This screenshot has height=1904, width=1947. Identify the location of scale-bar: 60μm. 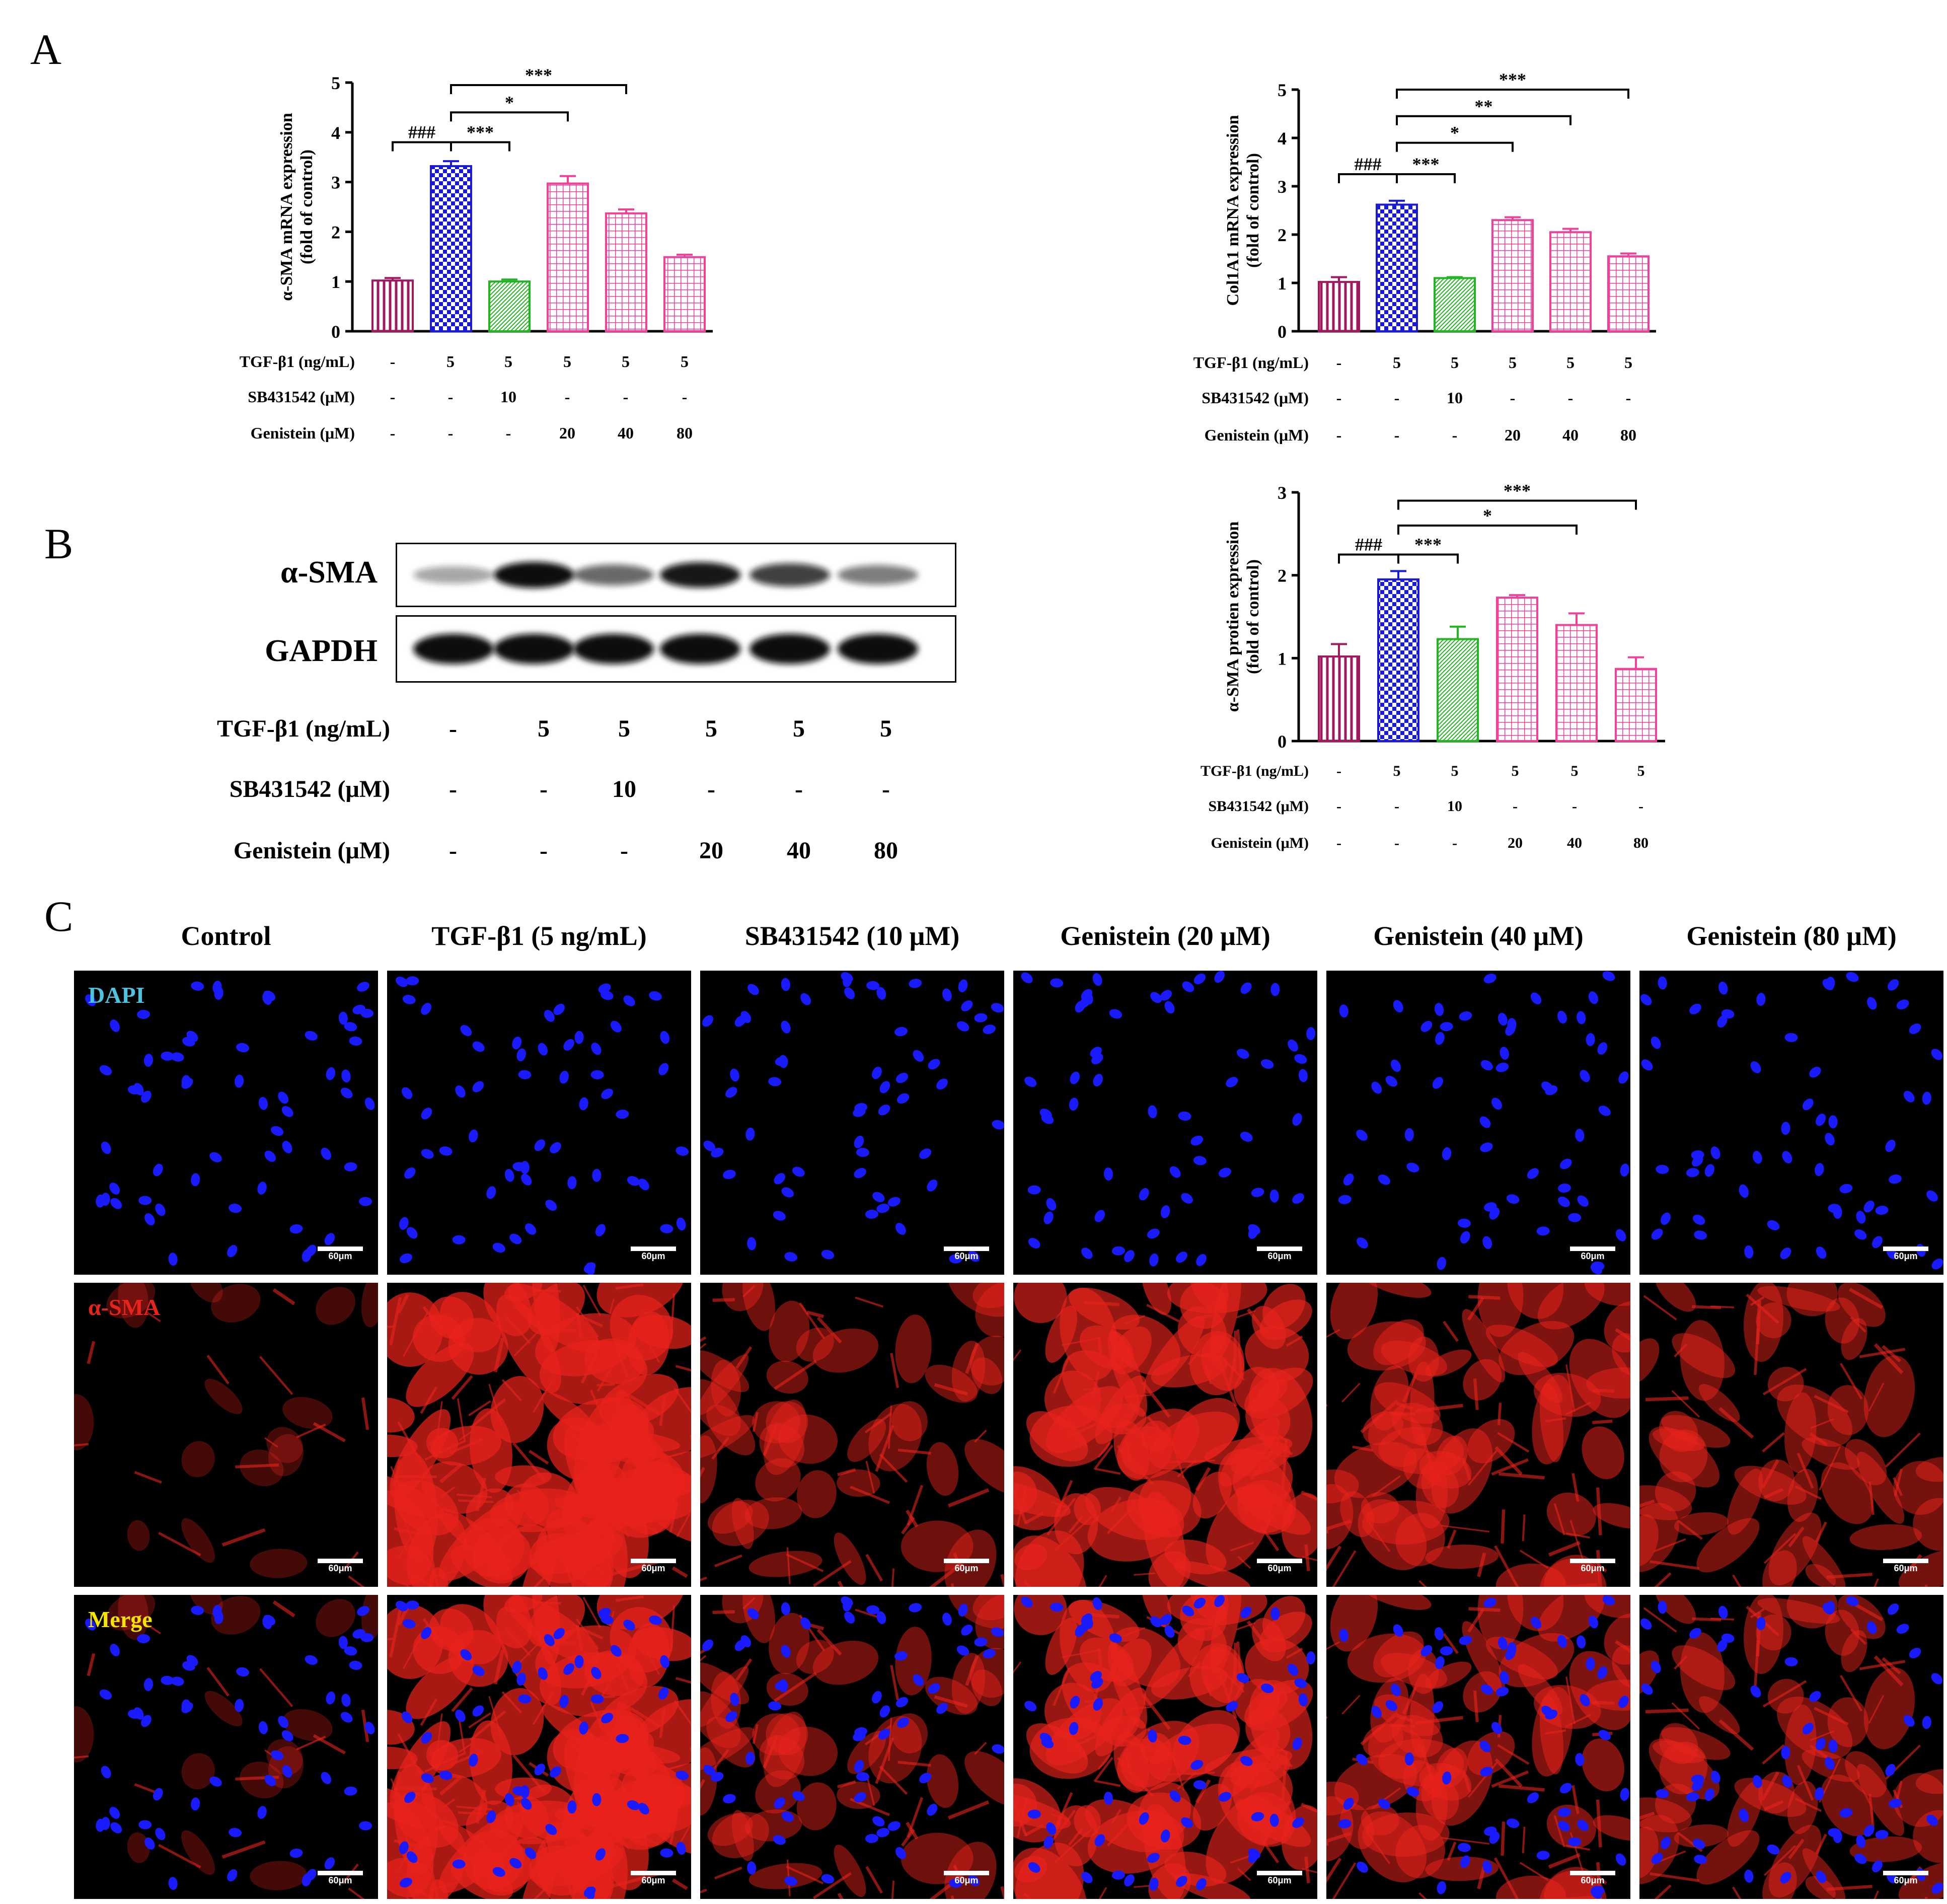
(1592, 1254).